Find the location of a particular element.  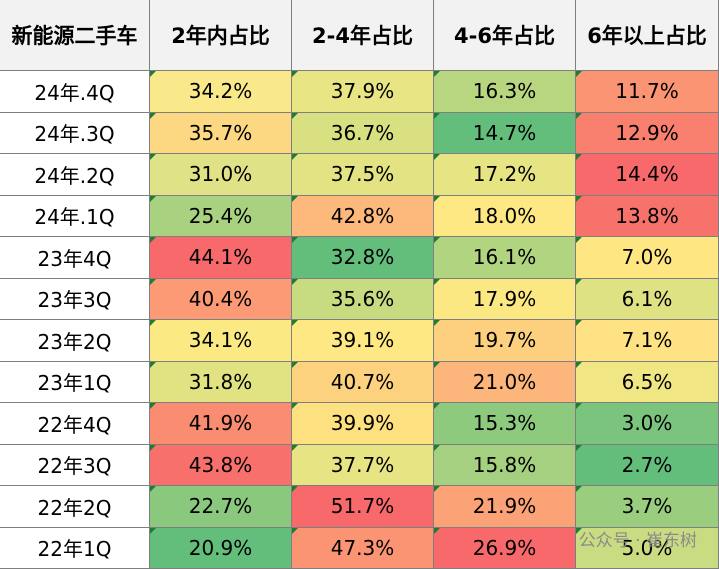

cell-text: 42.8% is located at coordinates (362, 215).